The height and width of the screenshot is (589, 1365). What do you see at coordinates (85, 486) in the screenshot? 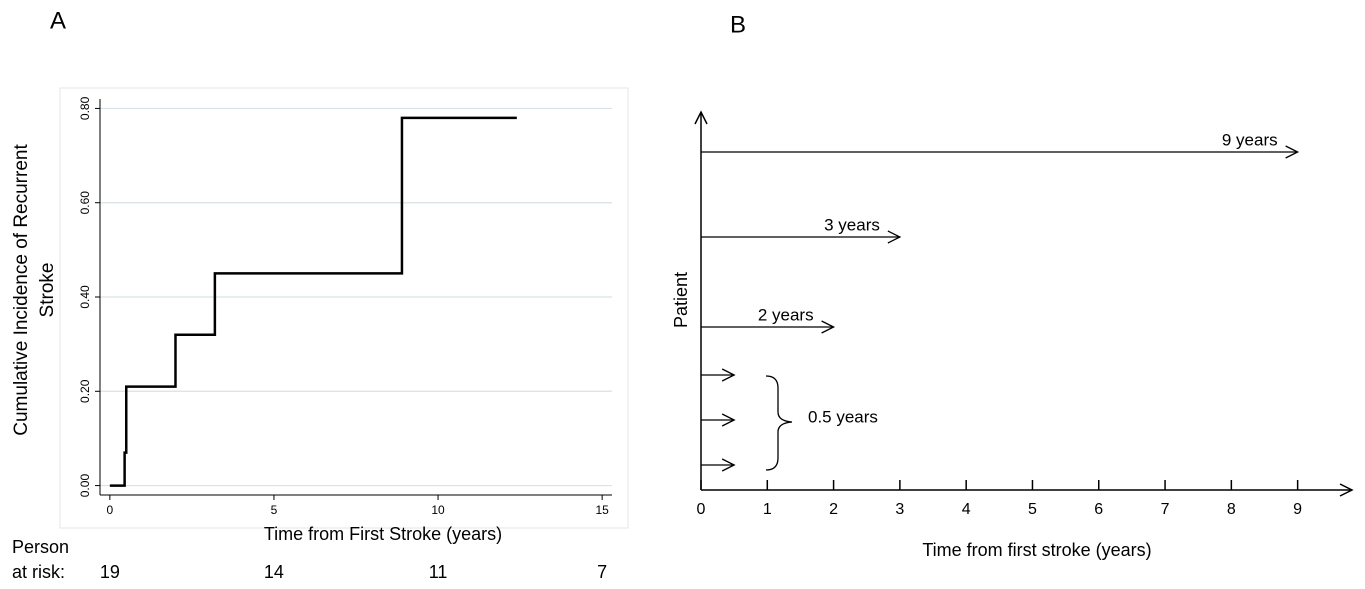
I see `y-tick-label: 0.00` at bounding box center [85, 486].